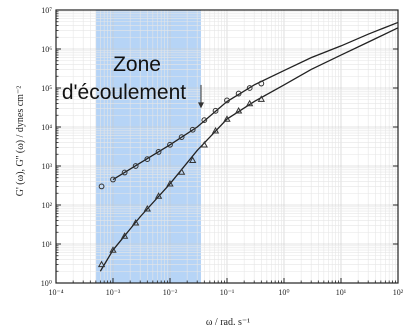 This screenshot has height=327, width=404. I want to click on x-tick-label: 10¹, so click(341, 292).